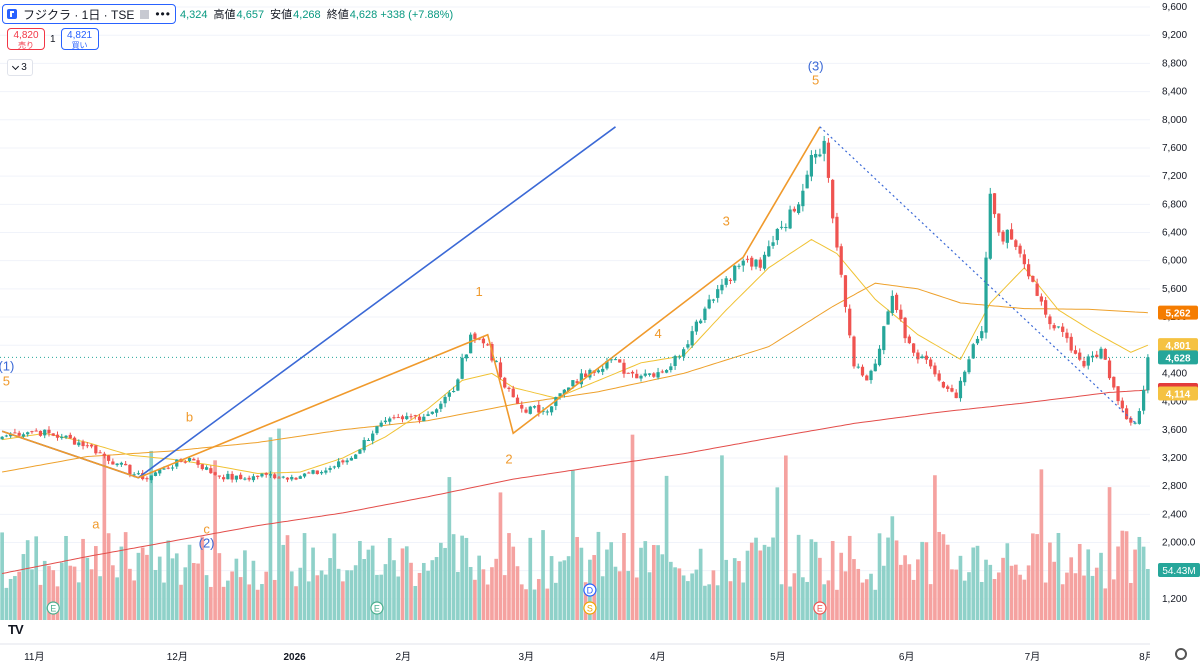  I want to click on buy-price: 4,821, so click(80, 35).